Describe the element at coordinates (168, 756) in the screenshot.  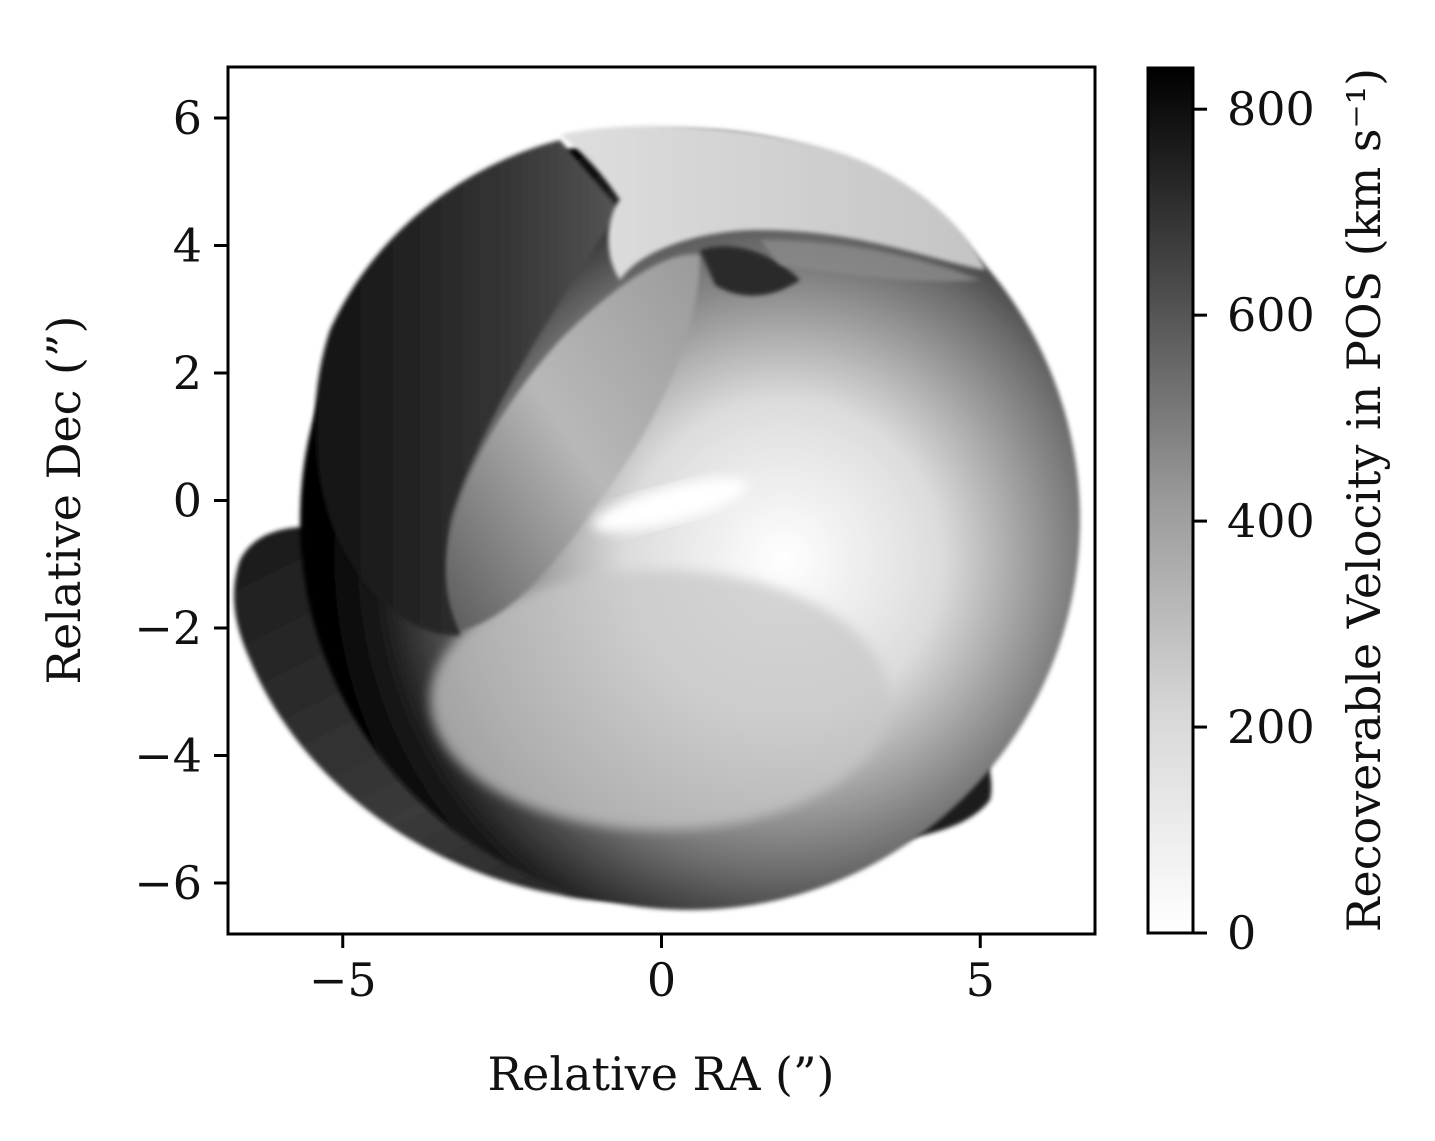
I see `y-tick-label: −4` at that location.